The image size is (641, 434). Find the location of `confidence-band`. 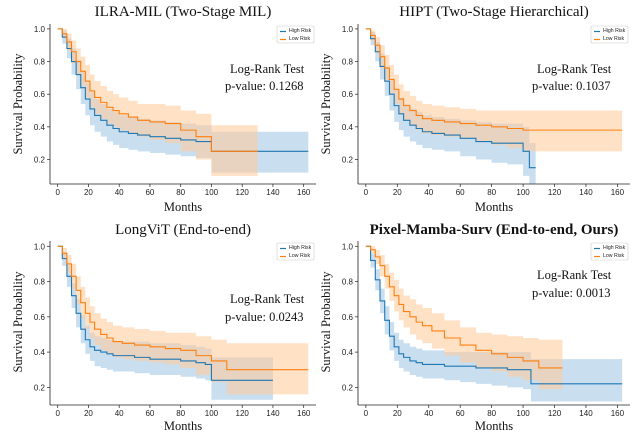

confidence-band is located at coordinates (451, 106).